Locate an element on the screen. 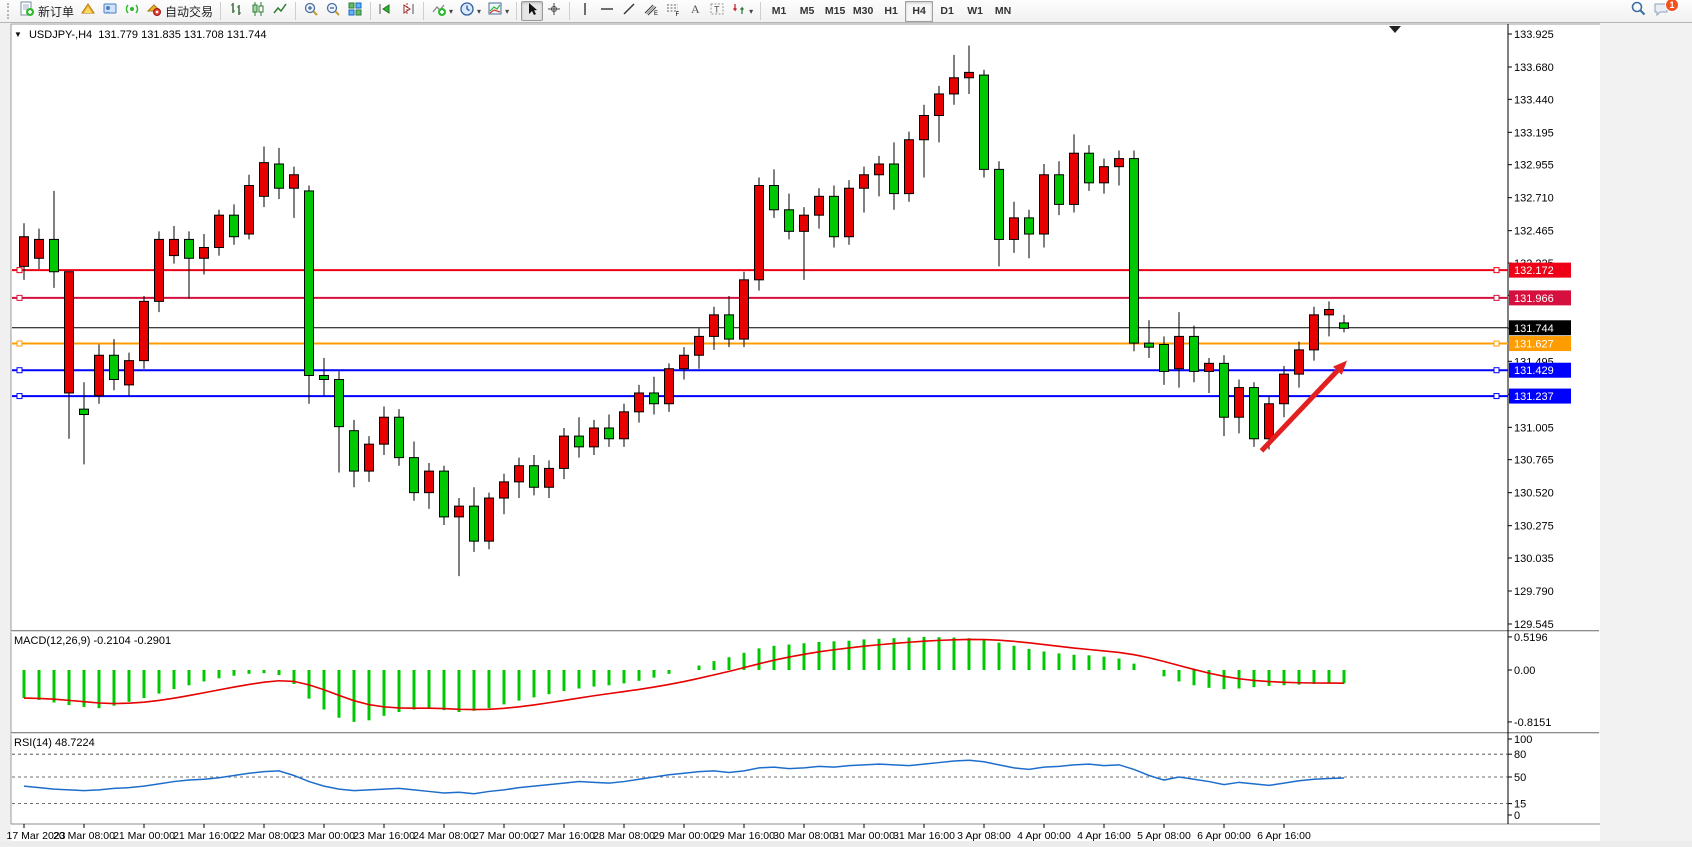  text-label-button: T is located at coordinates (717, 11).